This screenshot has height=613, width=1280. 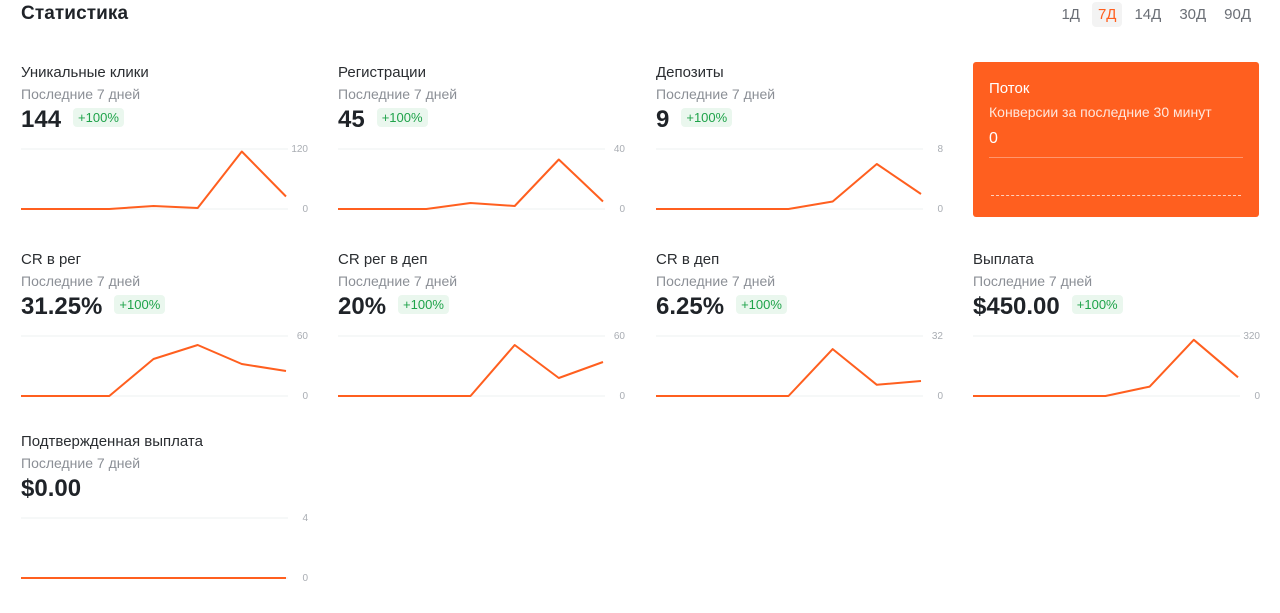 I want to click on sparkline-chart: 32 0, so click(x=800, y=366).